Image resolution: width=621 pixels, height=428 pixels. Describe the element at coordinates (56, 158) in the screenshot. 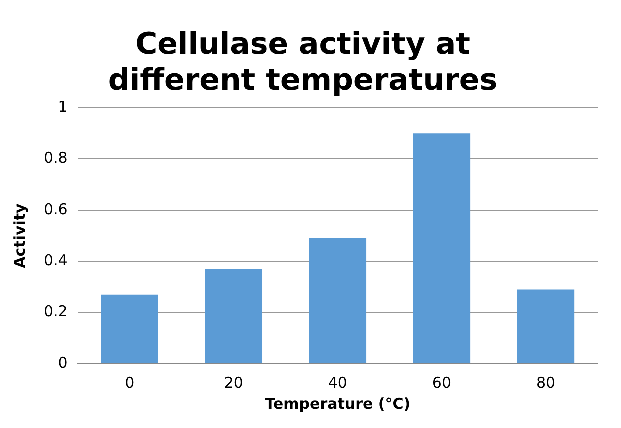

I see `y-tick-label: 0.8` at that location.